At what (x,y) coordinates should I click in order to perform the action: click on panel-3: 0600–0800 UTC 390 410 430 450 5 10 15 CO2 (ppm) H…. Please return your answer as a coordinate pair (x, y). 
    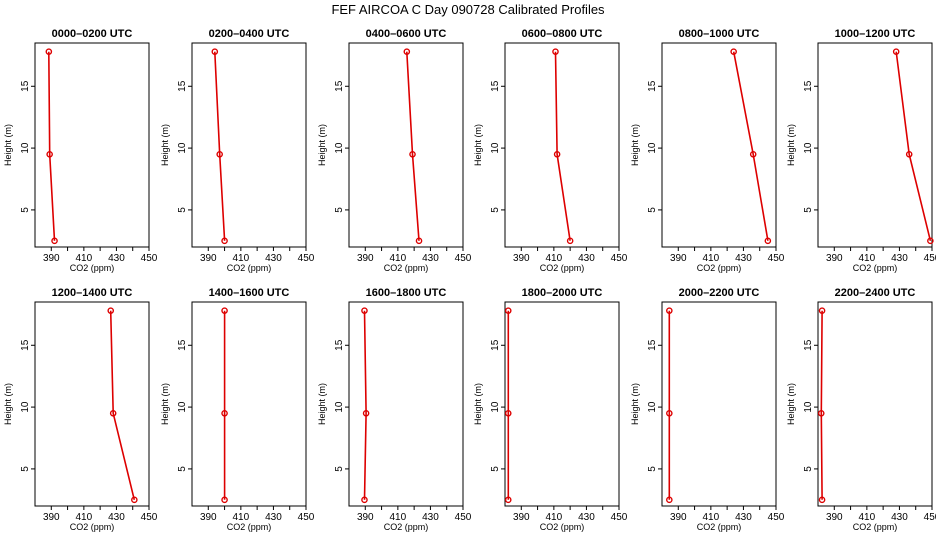
    Looking at the image, I should click on (550, 150).